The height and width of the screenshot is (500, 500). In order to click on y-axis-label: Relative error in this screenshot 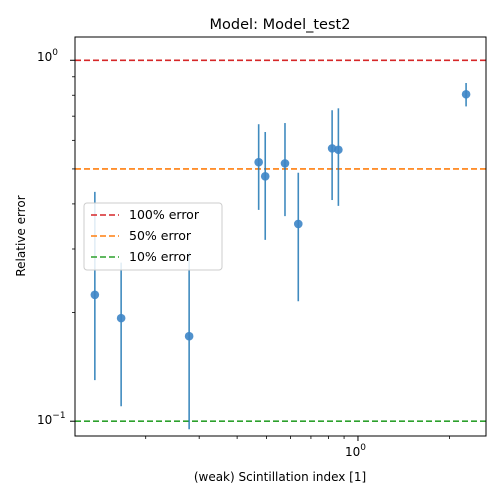, I will do `click(21, 235)`.